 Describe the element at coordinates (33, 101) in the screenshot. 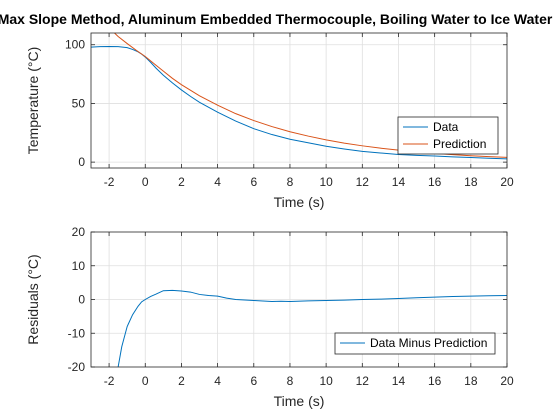

I see `y-axis-label-top: Temperature (°C)` at that location.